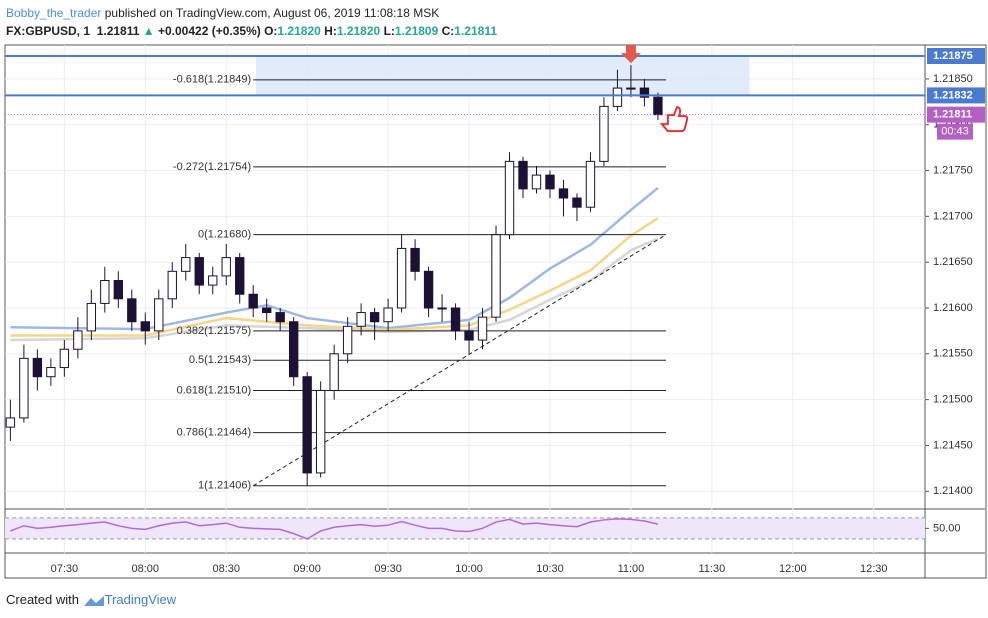 This screenshot has height=618, width=988. Describe the element at coordinates (469, 569) in the screenshot. I see `x-tick-label: 10:00` at that location.